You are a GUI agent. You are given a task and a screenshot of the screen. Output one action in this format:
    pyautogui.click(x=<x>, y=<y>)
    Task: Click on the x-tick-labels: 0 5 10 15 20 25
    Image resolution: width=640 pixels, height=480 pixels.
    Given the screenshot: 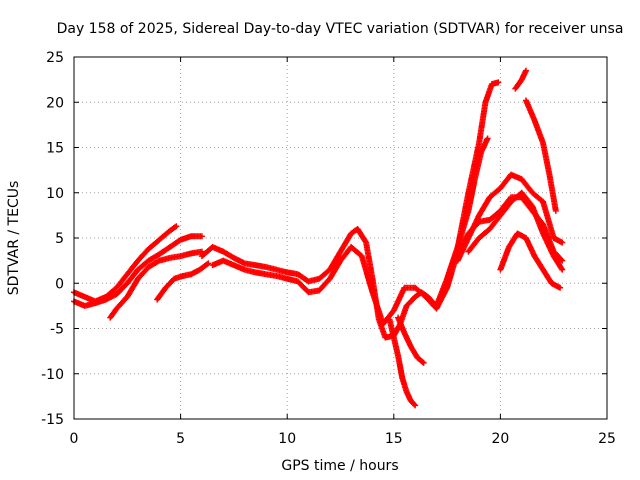 What is the action you would take?
    pyautogui.click(x=343, y=439)
    